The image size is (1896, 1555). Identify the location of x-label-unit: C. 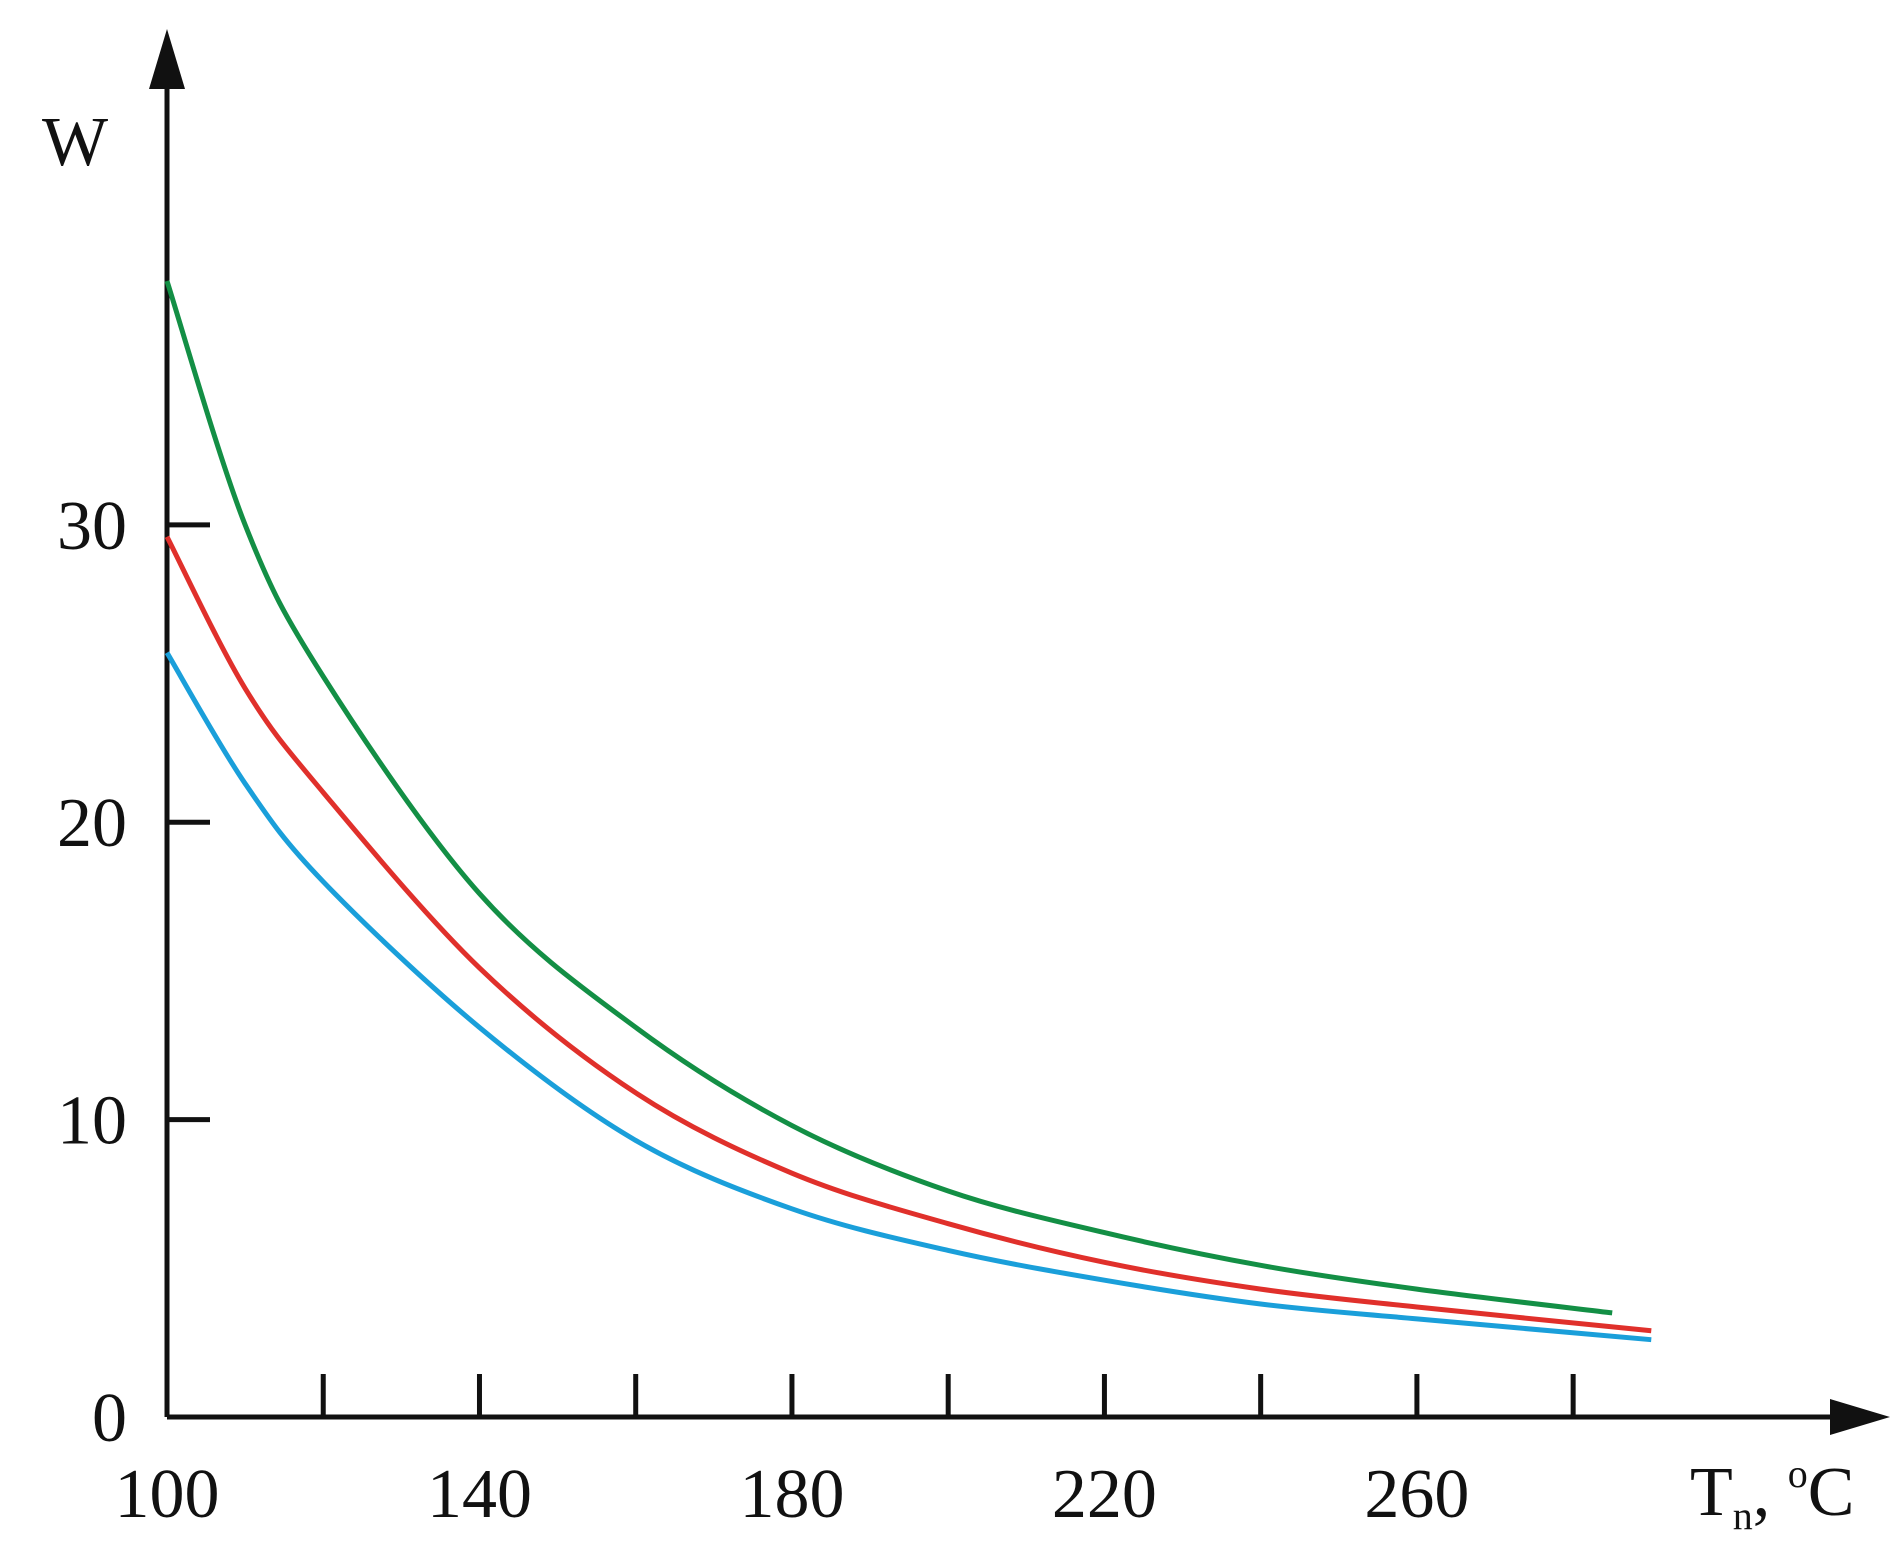
(1831, 1492).